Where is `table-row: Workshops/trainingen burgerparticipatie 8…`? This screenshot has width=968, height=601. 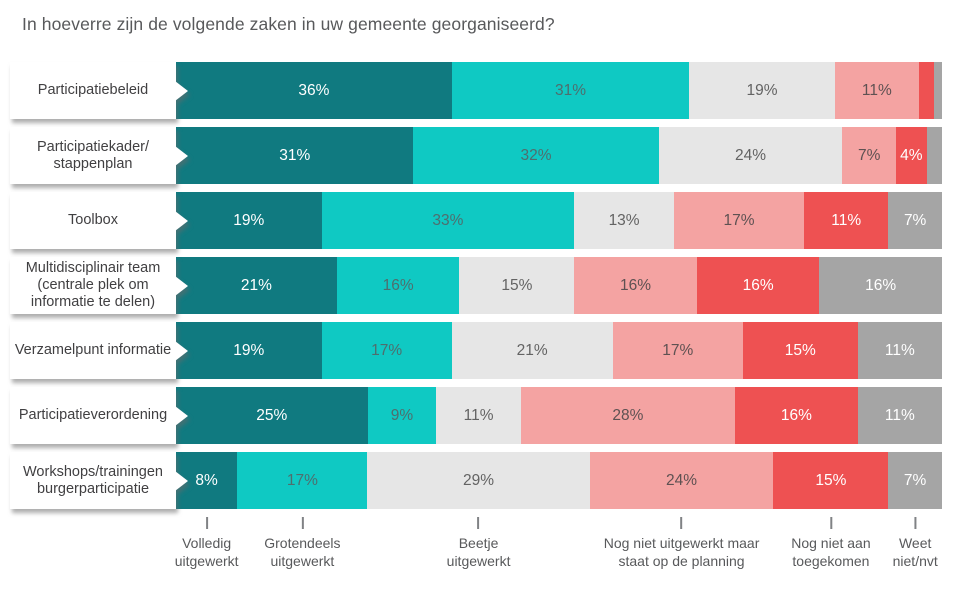 table-row: Workshops/trainingen burgerparticipatie 8… is located at coordinates (476, 480).